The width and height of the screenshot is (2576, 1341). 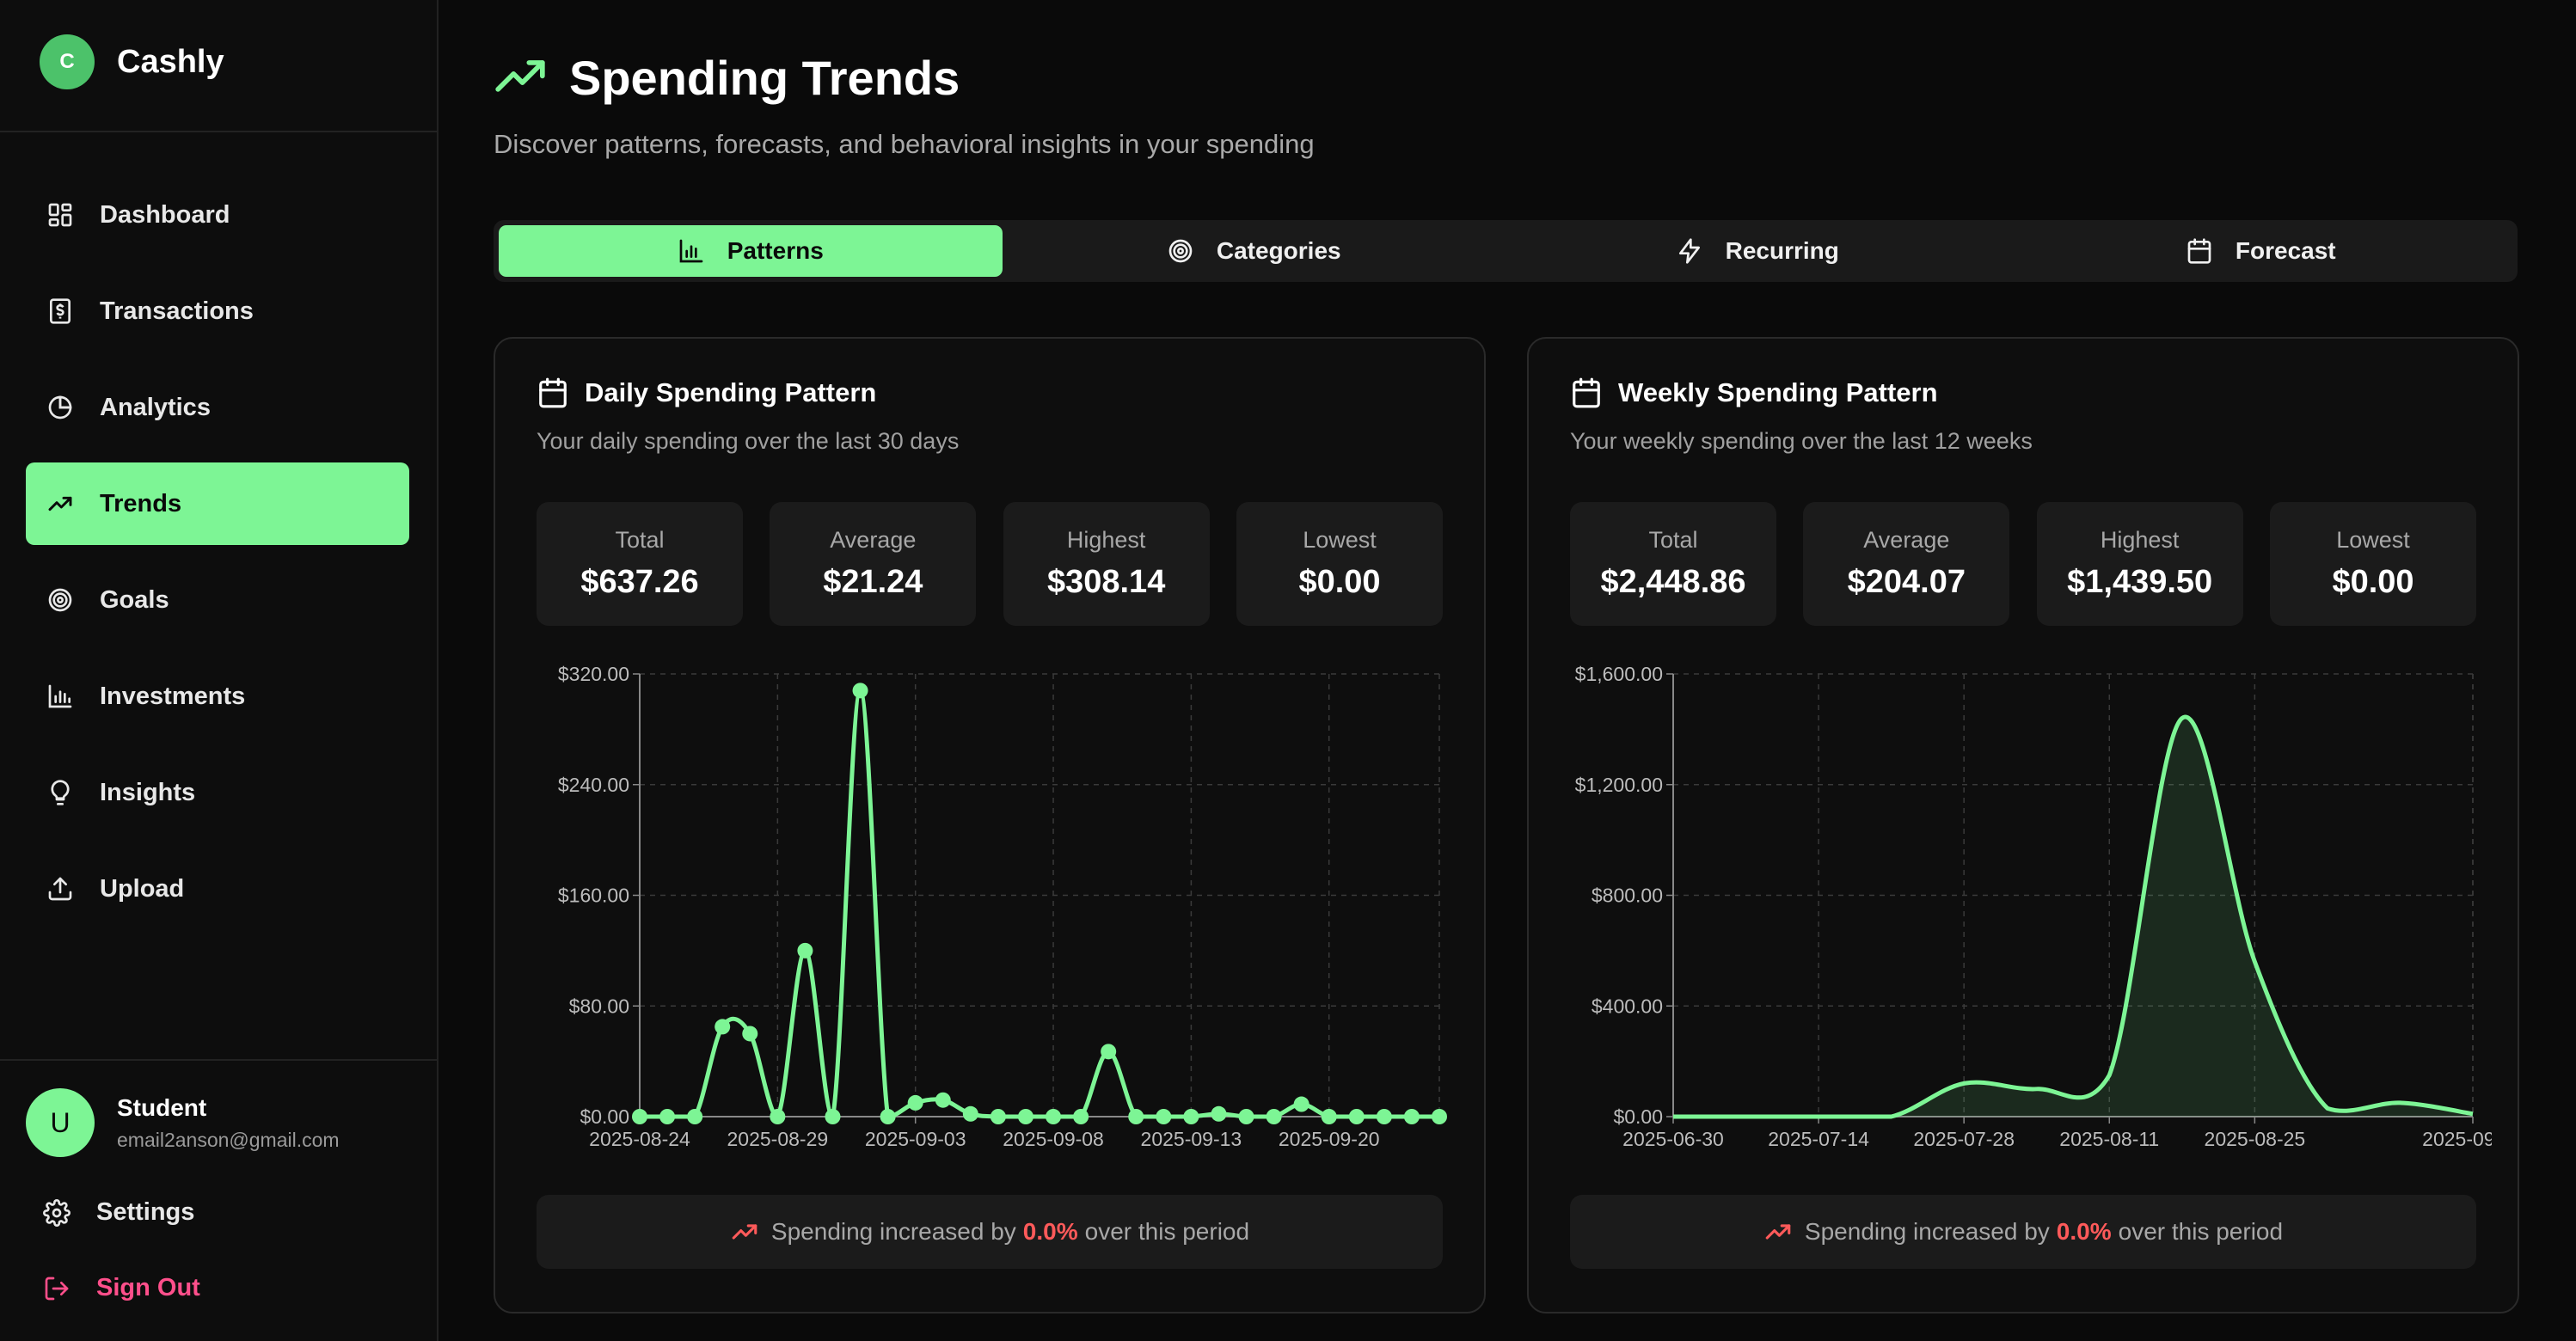 What do you see at coordinates (60, 215) in the screenshot?
I see `dashboard-grid-icon` at bounding box center [60, 215].